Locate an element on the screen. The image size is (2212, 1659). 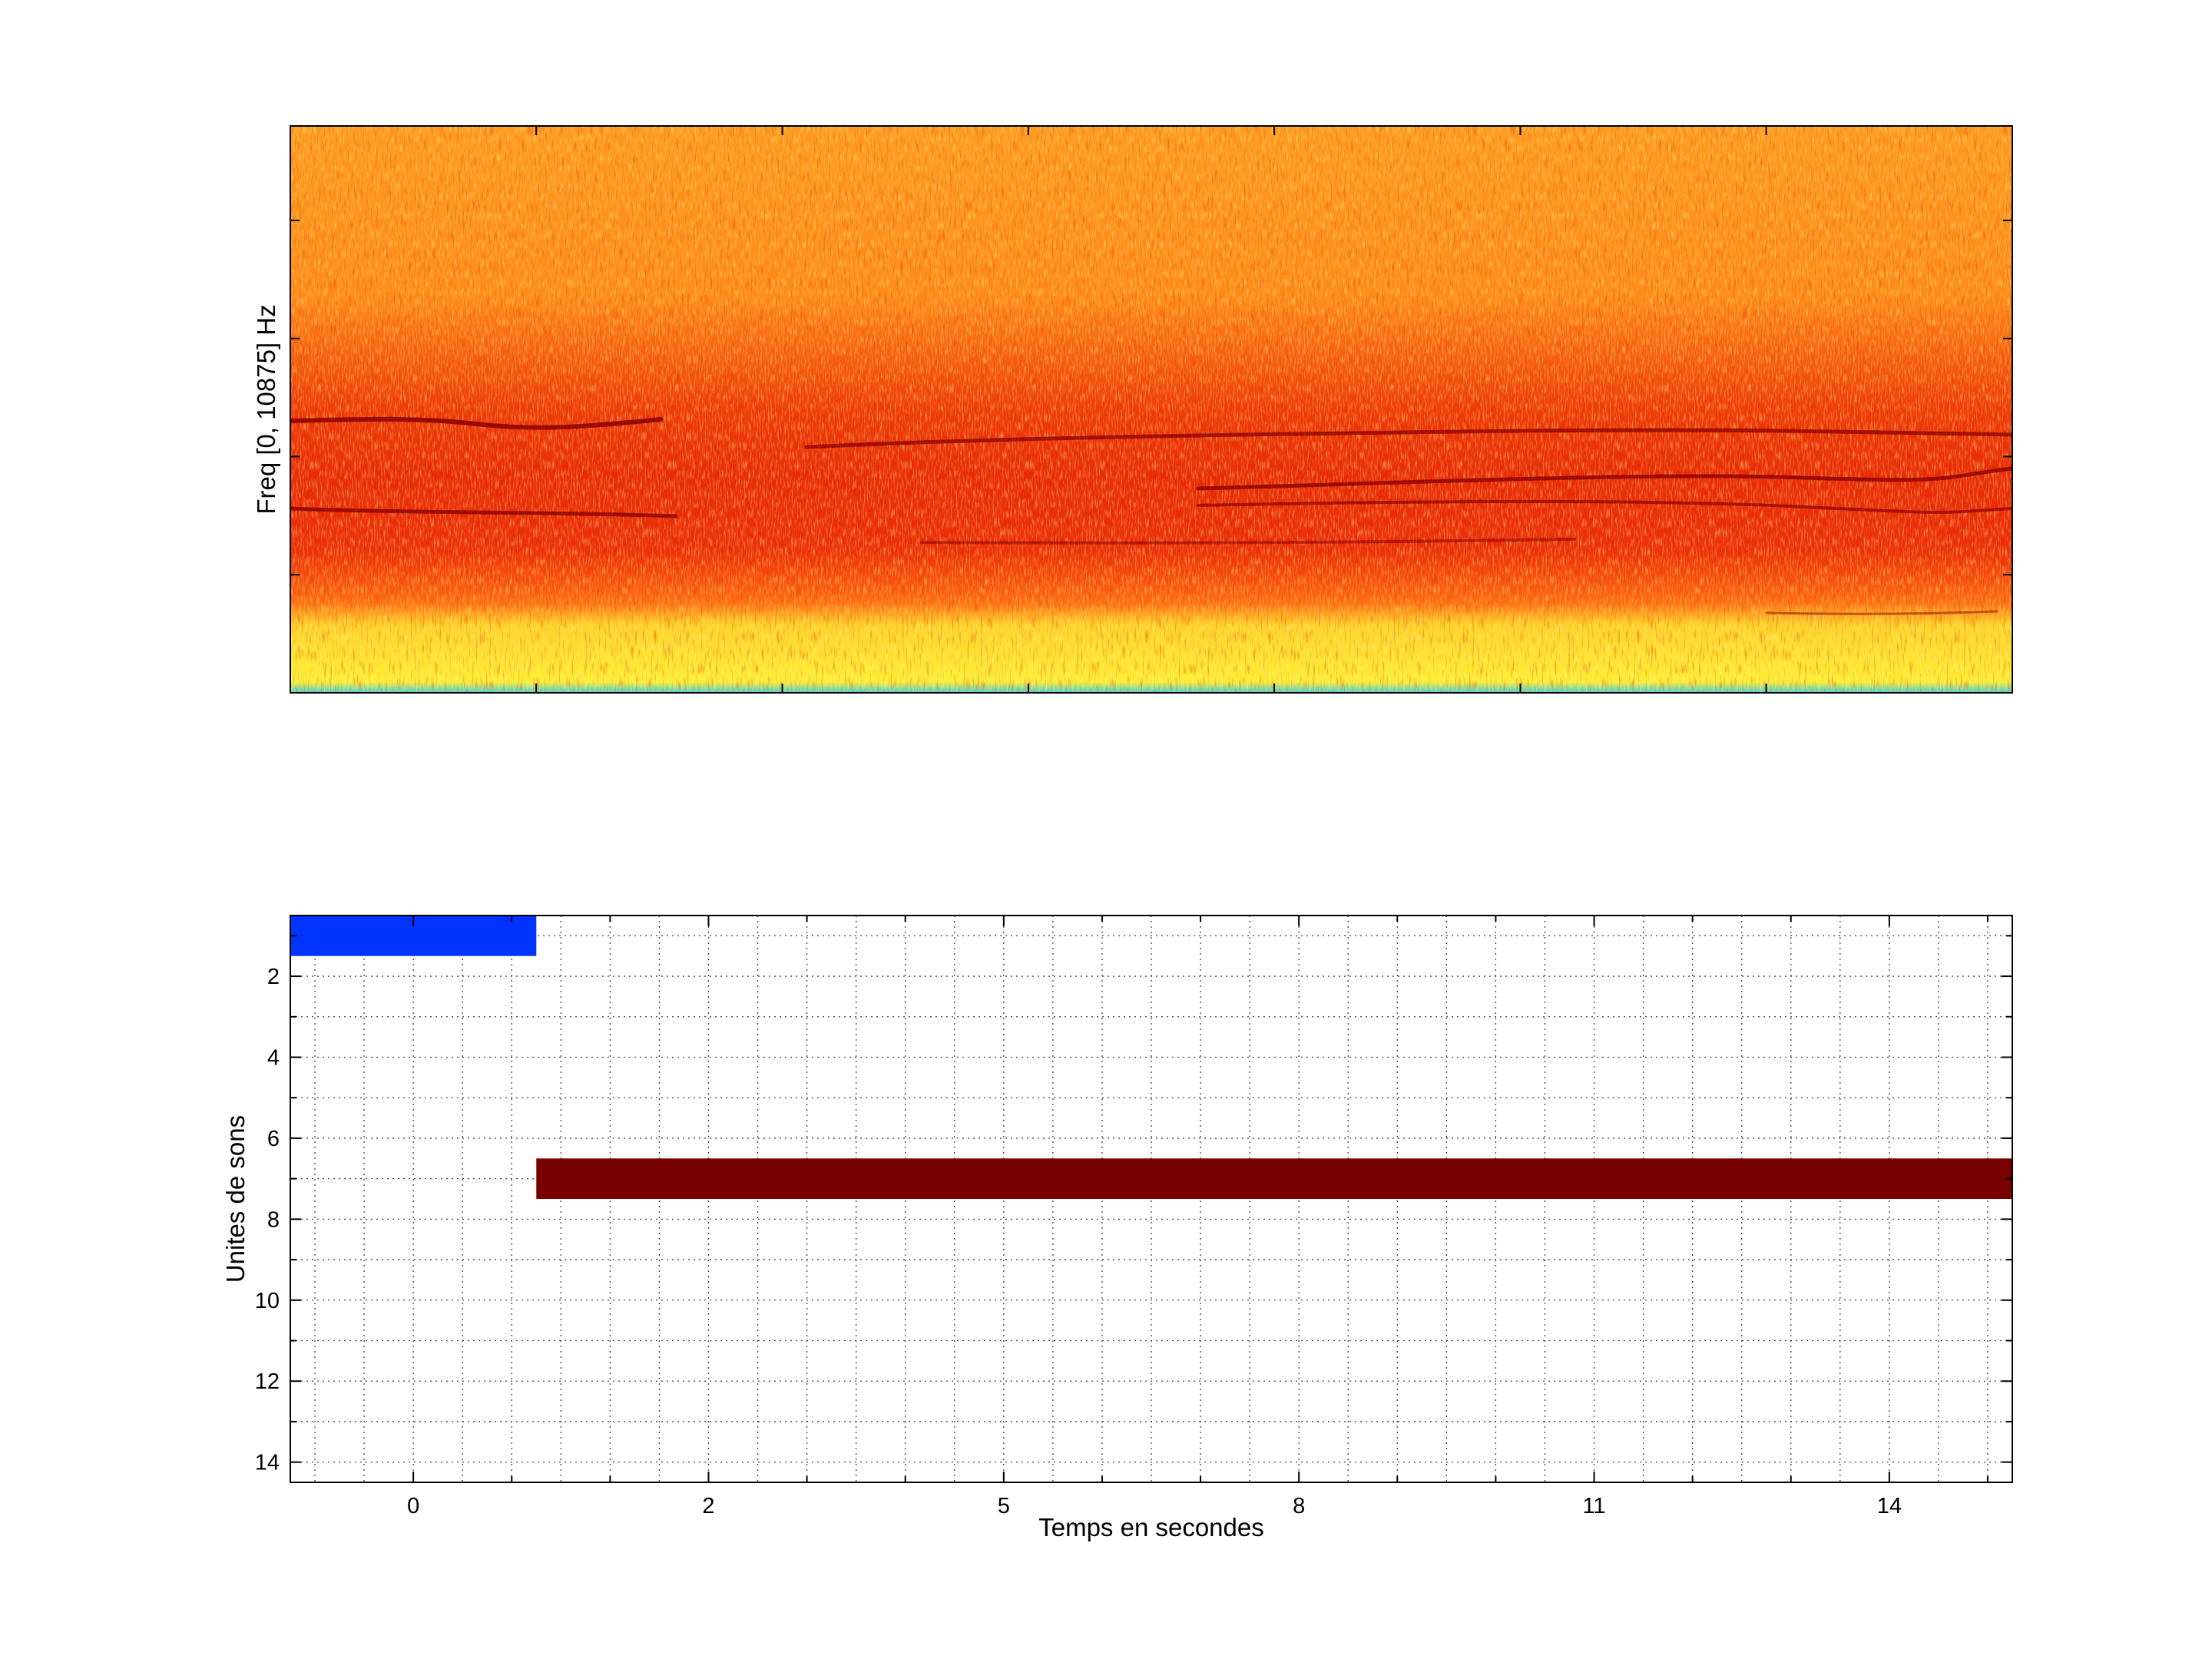
units-y-axis-label: Unites de sons is located at coordinates (236, 1199).